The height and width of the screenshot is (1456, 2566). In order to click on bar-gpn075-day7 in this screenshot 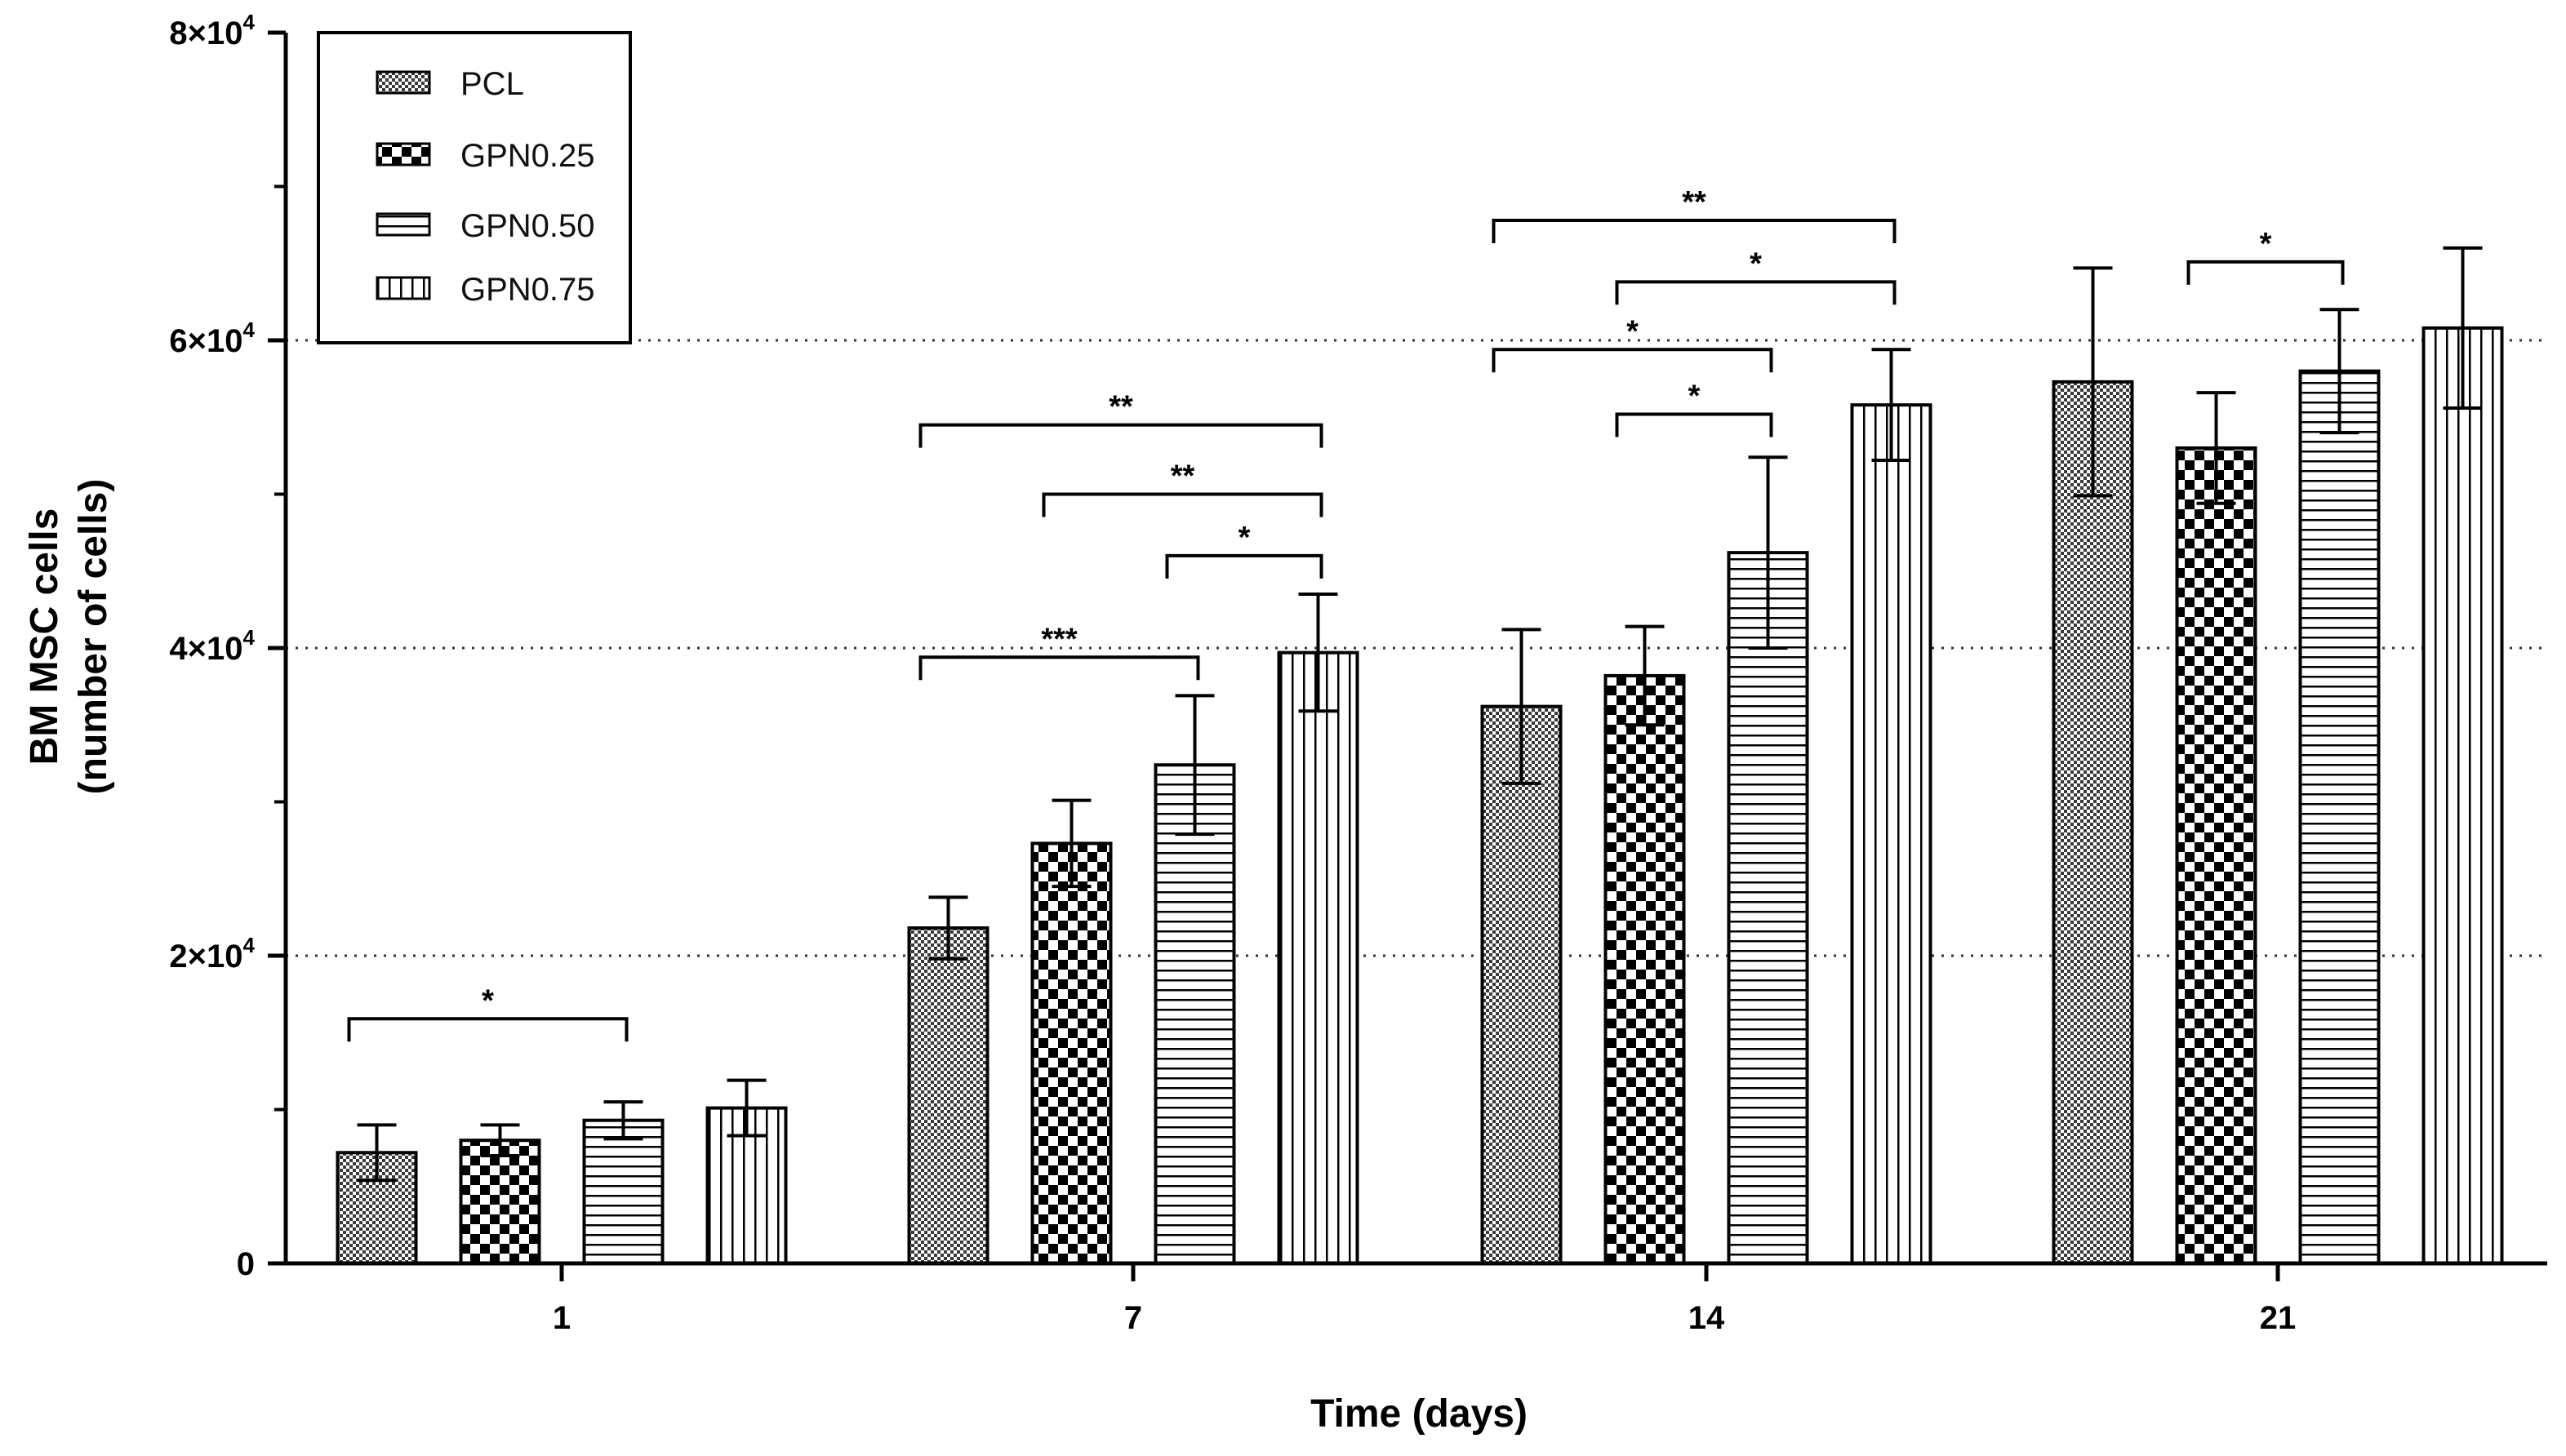, I will do `click(1318, 958)`.